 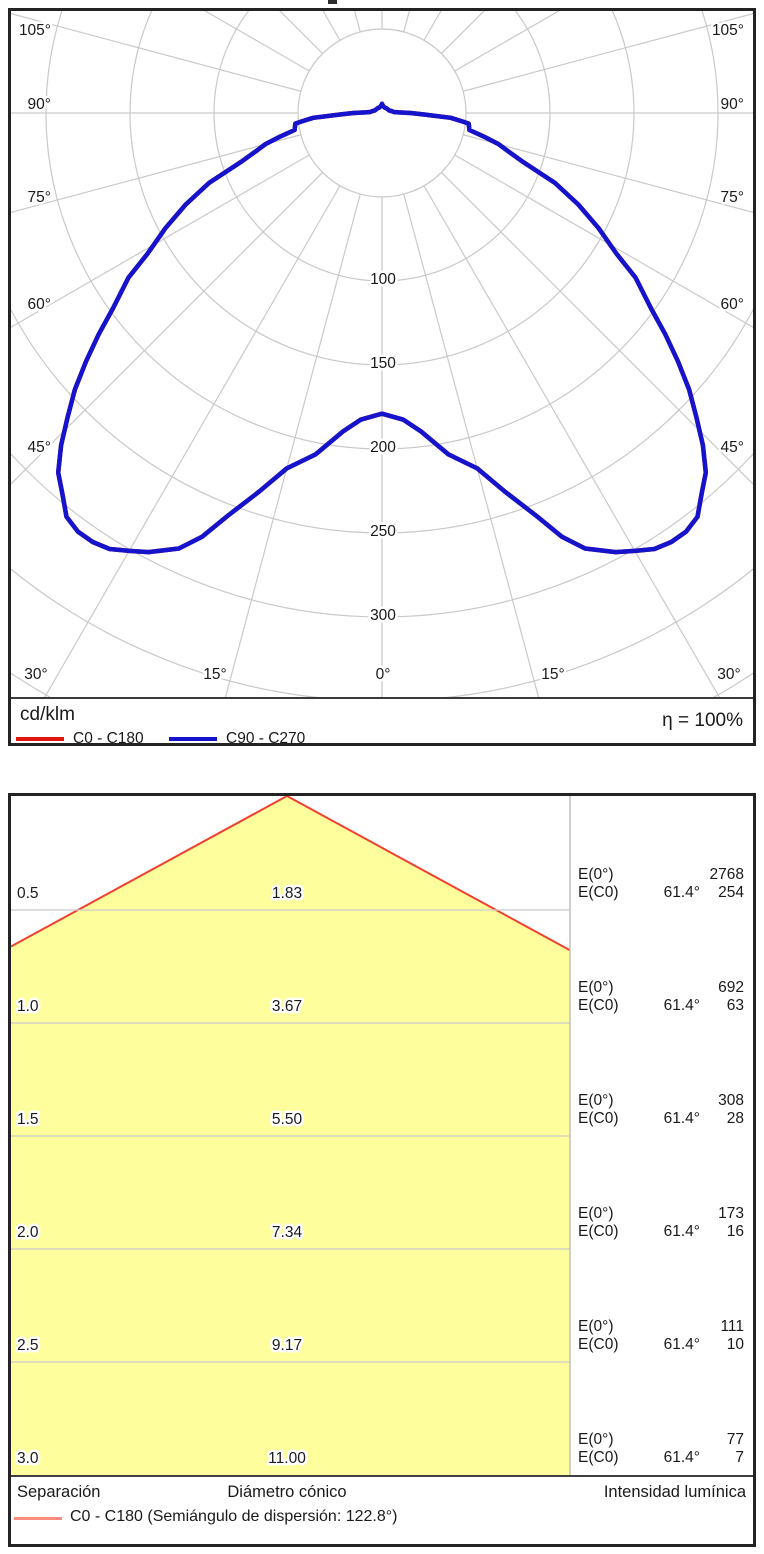 I want to click on legend-item-c90-c270: C90 - C270, so click(x=237, y=739).